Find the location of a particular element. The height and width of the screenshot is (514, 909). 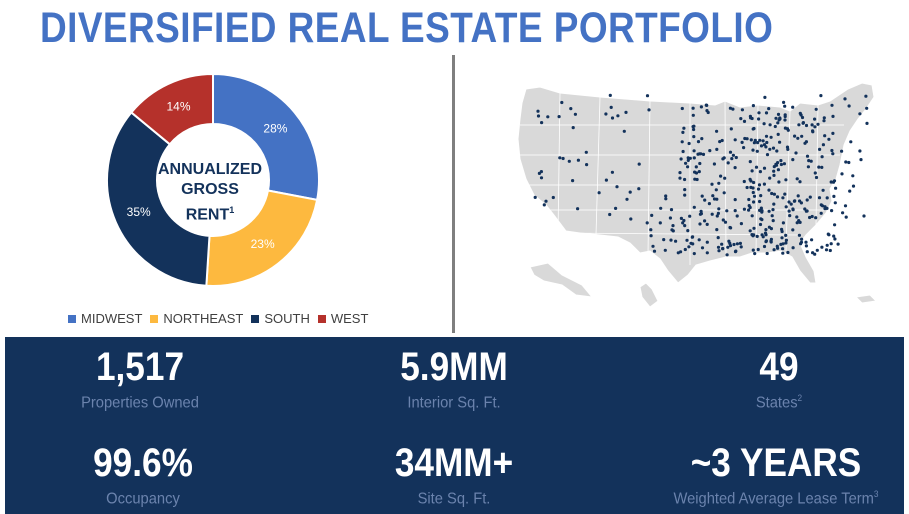

legend-item-northeast: NORTHEAST is located at coordinates (196, 318).